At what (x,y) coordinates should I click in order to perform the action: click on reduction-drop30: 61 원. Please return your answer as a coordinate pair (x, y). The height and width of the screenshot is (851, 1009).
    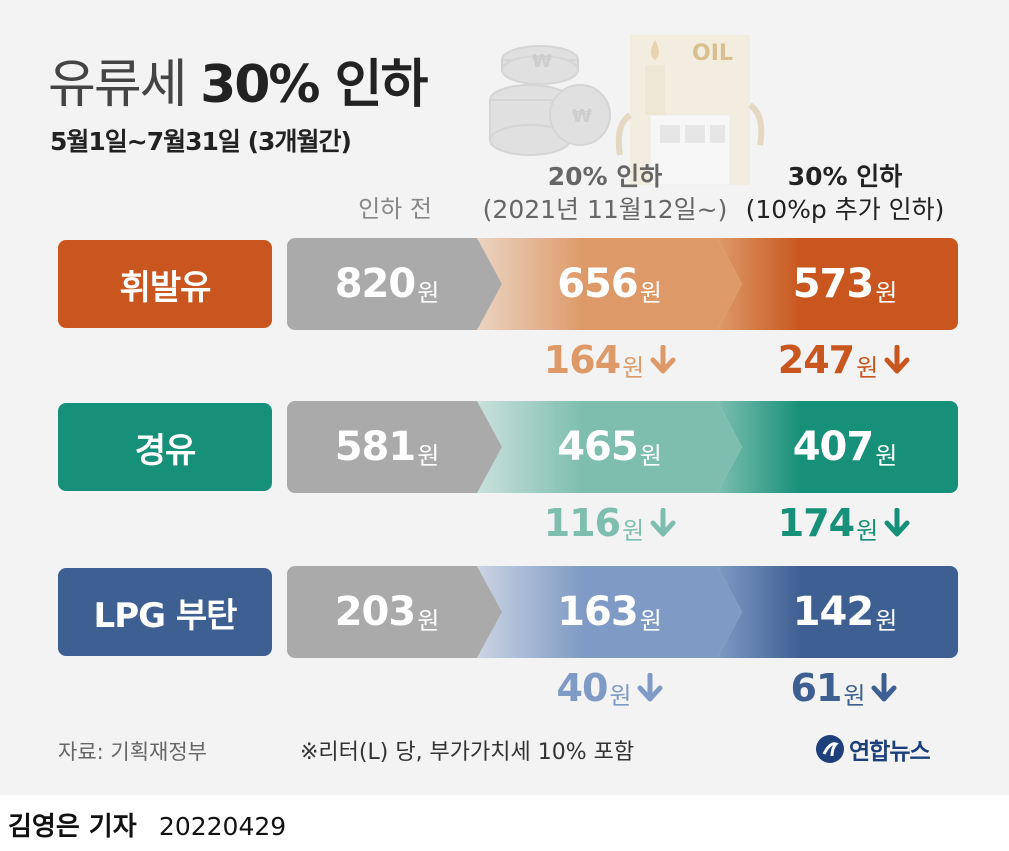
    Looking at the image, I should click on (844, 688).